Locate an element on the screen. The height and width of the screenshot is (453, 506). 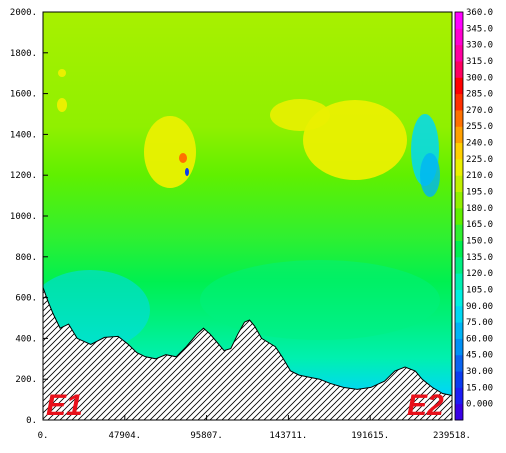
x-tick-label: 239518. is located at coordinates (452, 436).